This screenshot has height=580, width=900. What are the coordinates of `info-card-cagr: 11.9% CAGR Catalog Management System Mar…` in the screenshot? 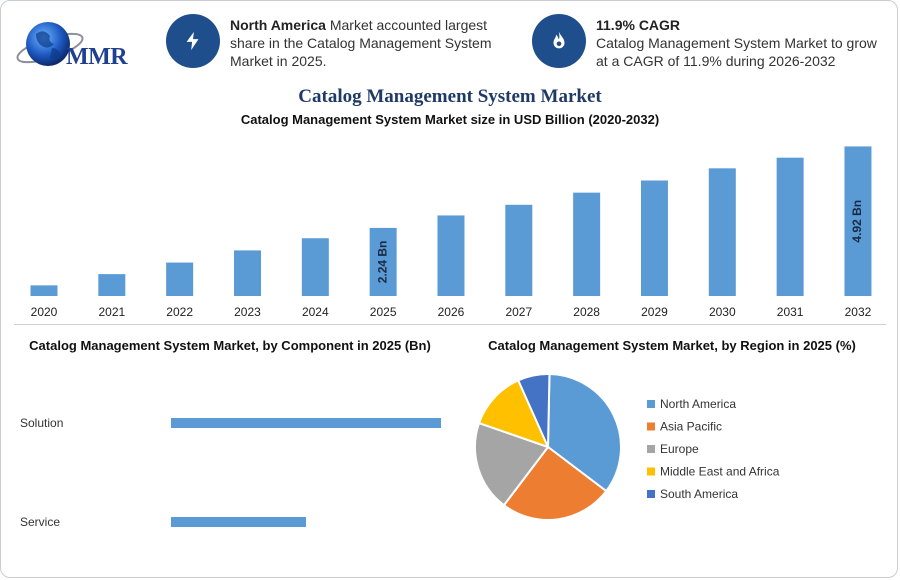 It's located at (741, 43).